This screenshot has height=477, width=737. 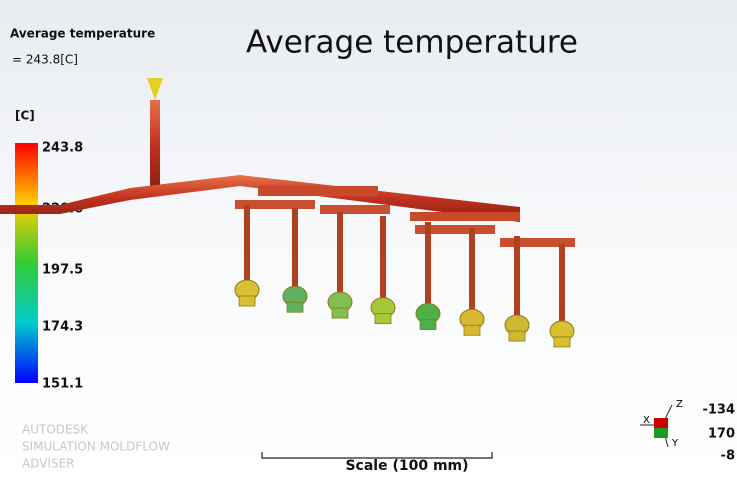 I want to click on triad-label: Z, so click(x=679, y=404).